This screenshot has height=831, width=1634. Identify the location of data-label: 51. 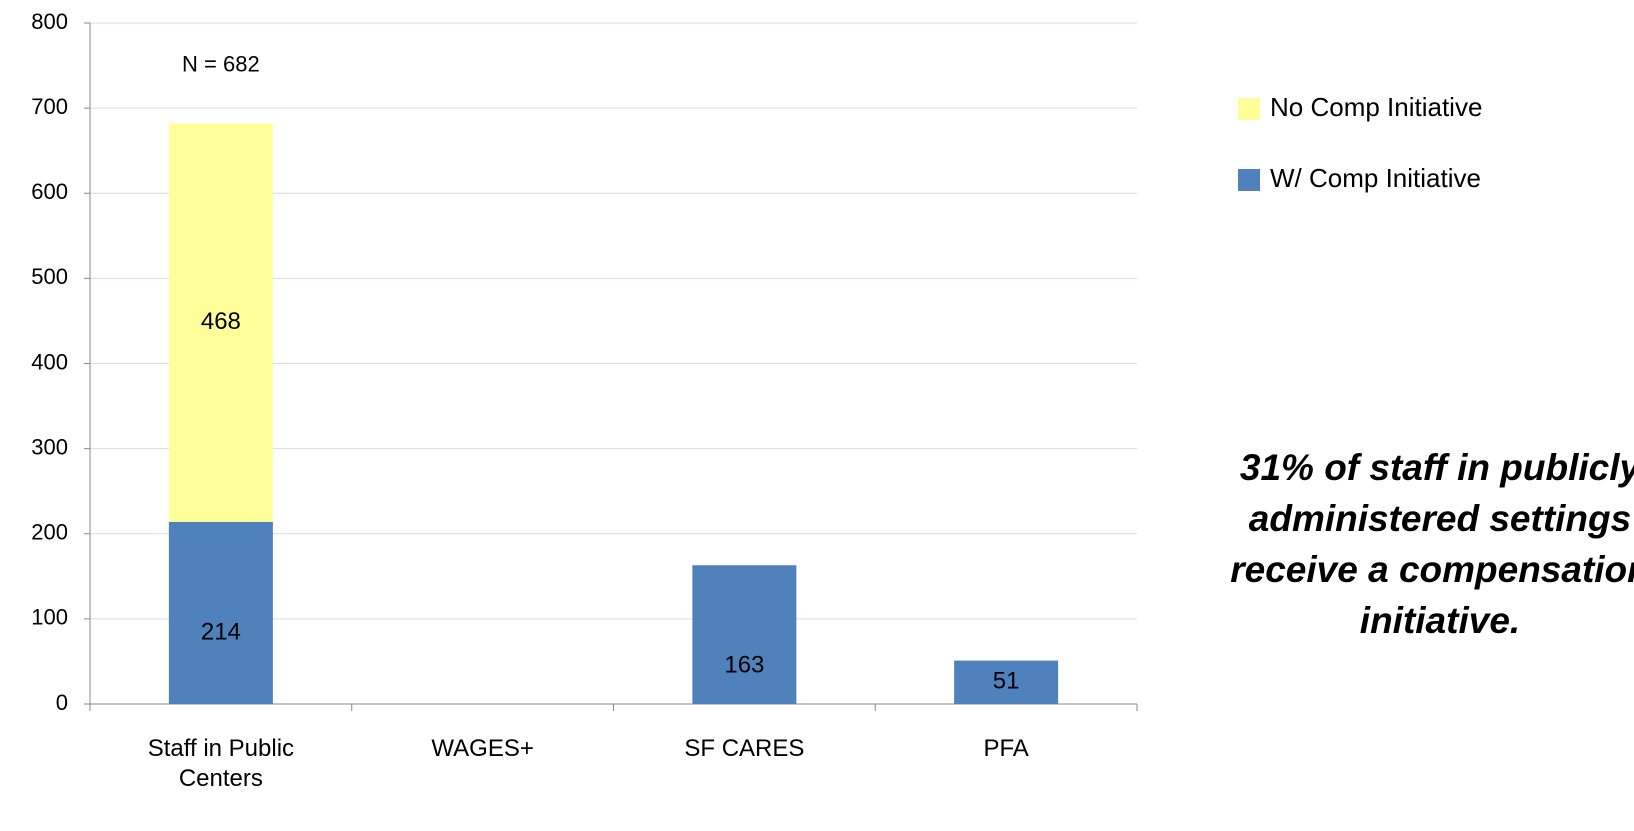
(1006, 681).